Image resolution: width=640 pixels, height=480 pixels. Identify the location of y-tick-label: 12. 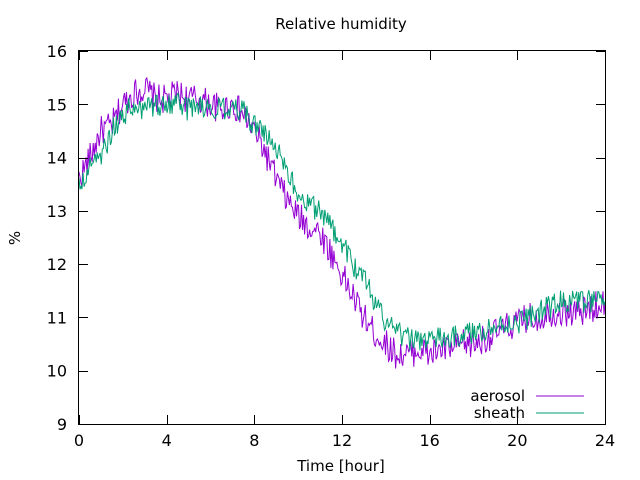
(57, 264).